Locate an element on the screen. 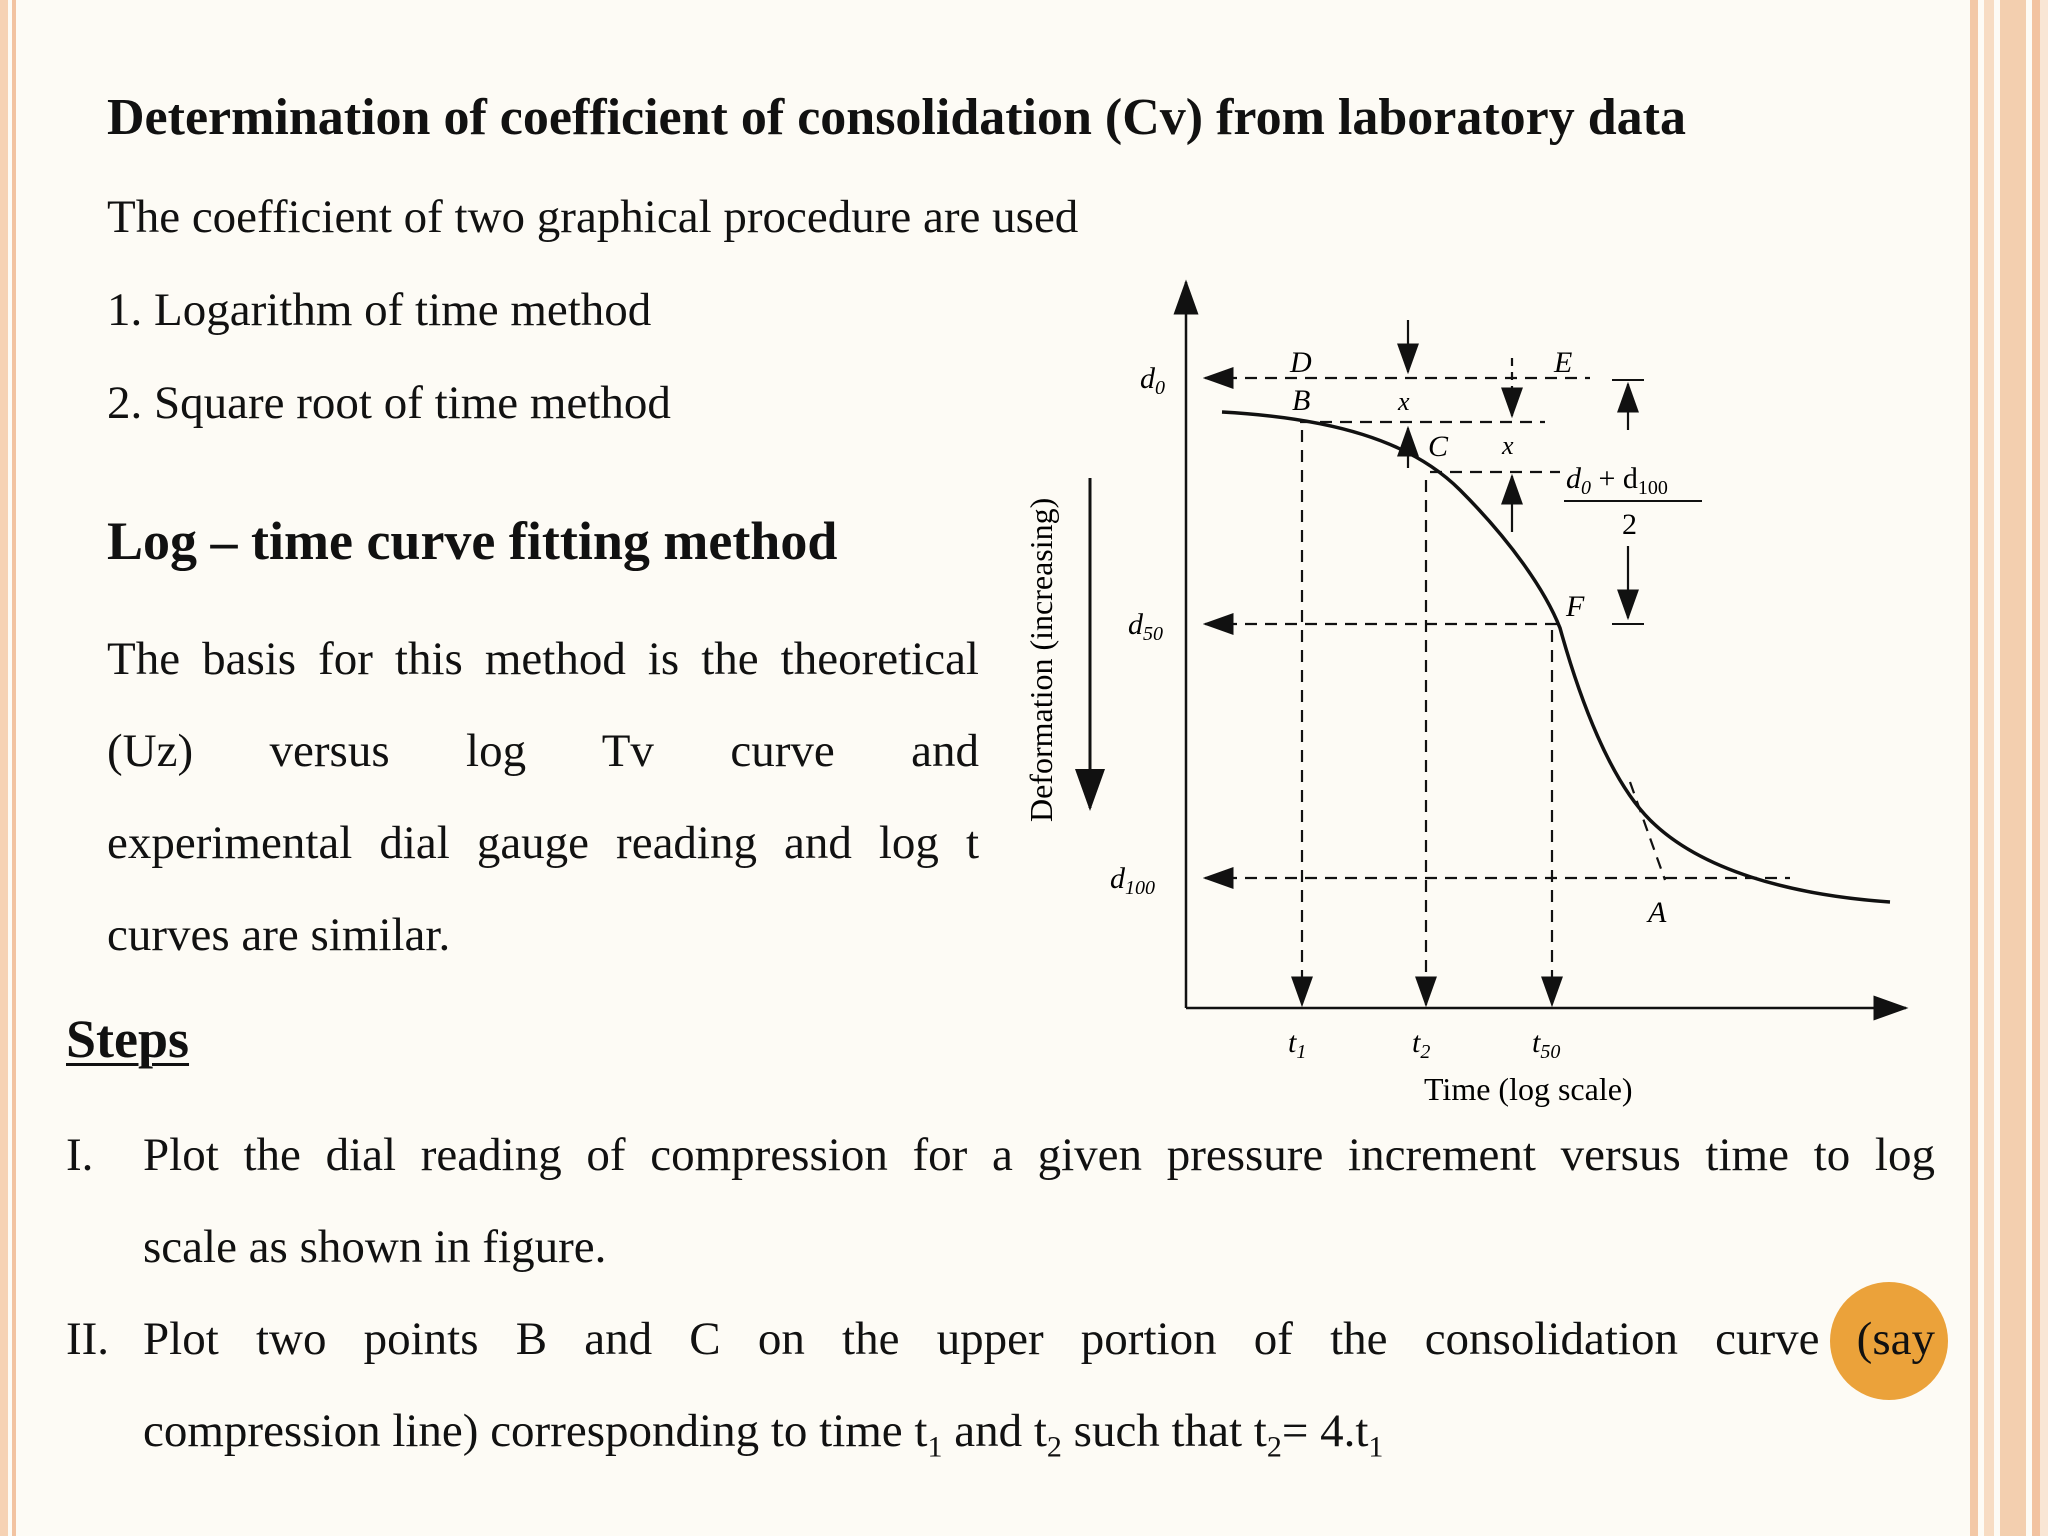  tick-t2: t2 is located at coordinates (1421, 1044).